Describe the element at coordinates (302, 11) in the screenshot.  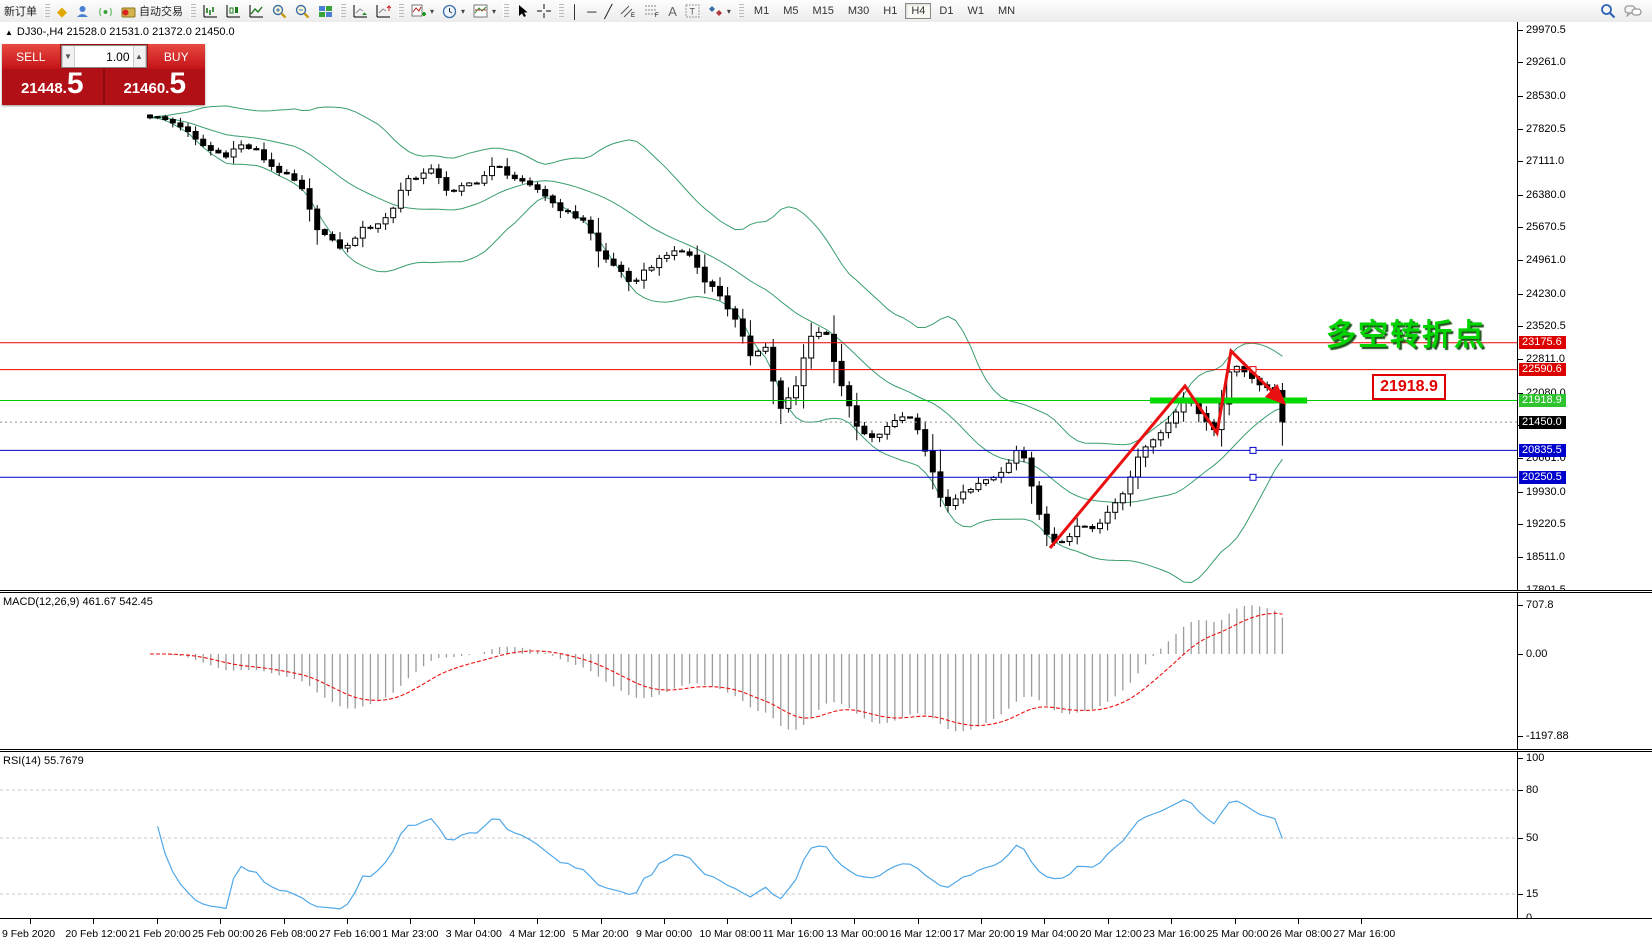
I see `zoom-out-icon` at that location.